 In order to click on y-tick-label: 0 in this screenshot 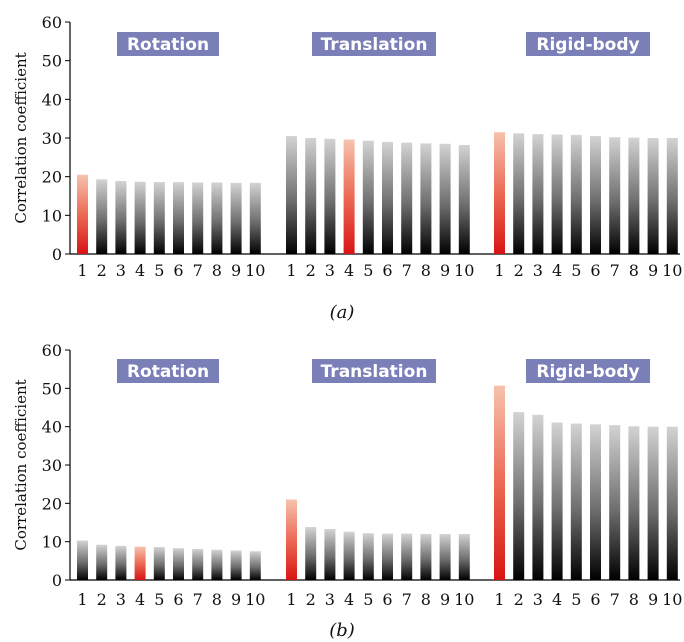, I will do `click(57, 580)`.